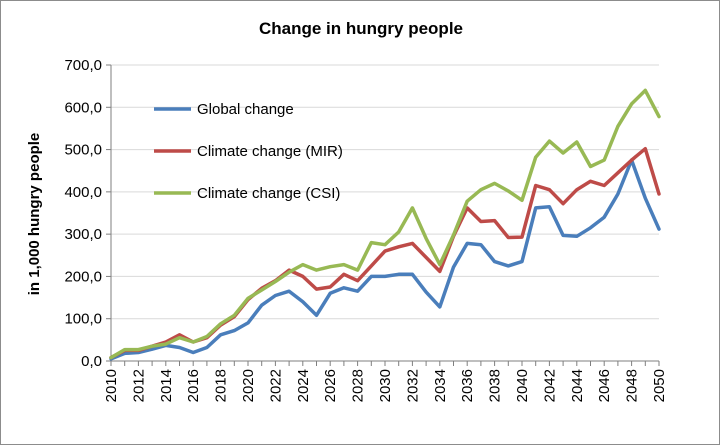  What do you see at coordinates (83, 319) in the screenshot?
I see `y-tick-label: 100,0` at bounding box center [83, 319].